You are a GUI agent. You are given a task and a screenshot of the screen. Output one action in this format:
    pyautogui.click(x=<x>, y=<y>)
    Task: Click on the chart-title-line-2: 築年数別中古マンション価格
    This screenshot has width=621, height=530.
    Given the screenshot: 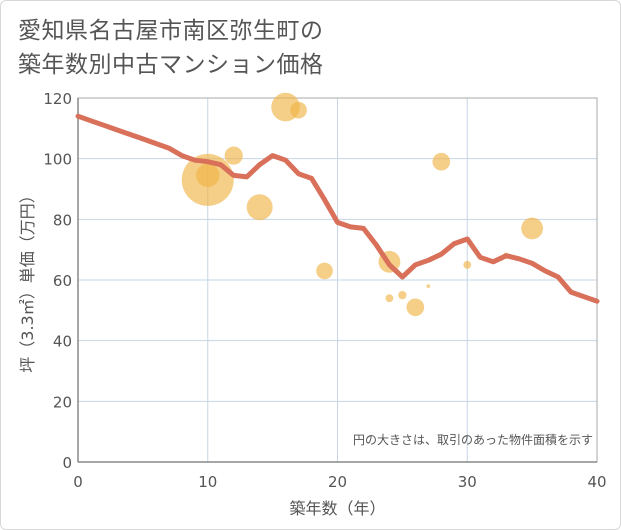 What is the action you would take?
    pyautogui.click(x=171, y=65)
    